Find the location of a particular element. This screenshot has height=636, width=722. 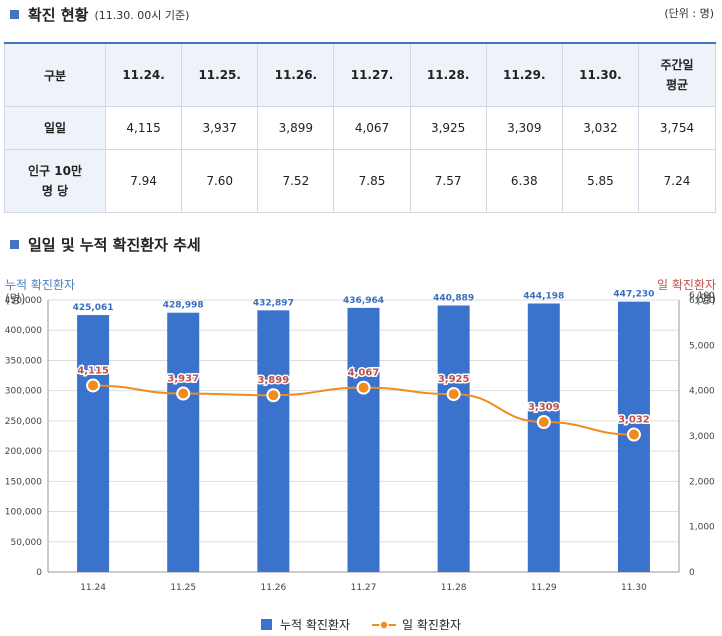

line-data-label: 3,937 is located at coordinates (183, 379).